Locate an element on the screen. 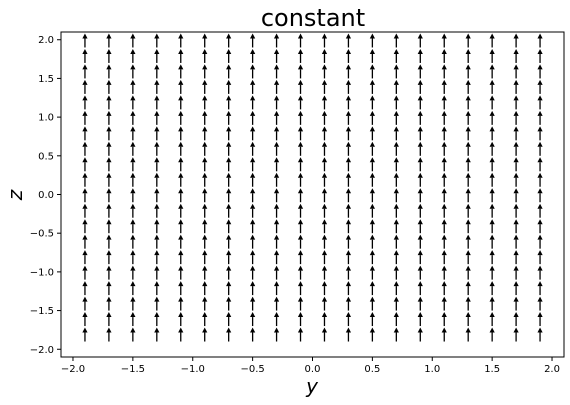  y-tick-label: 1.0 is located at coordinates (46, 118).